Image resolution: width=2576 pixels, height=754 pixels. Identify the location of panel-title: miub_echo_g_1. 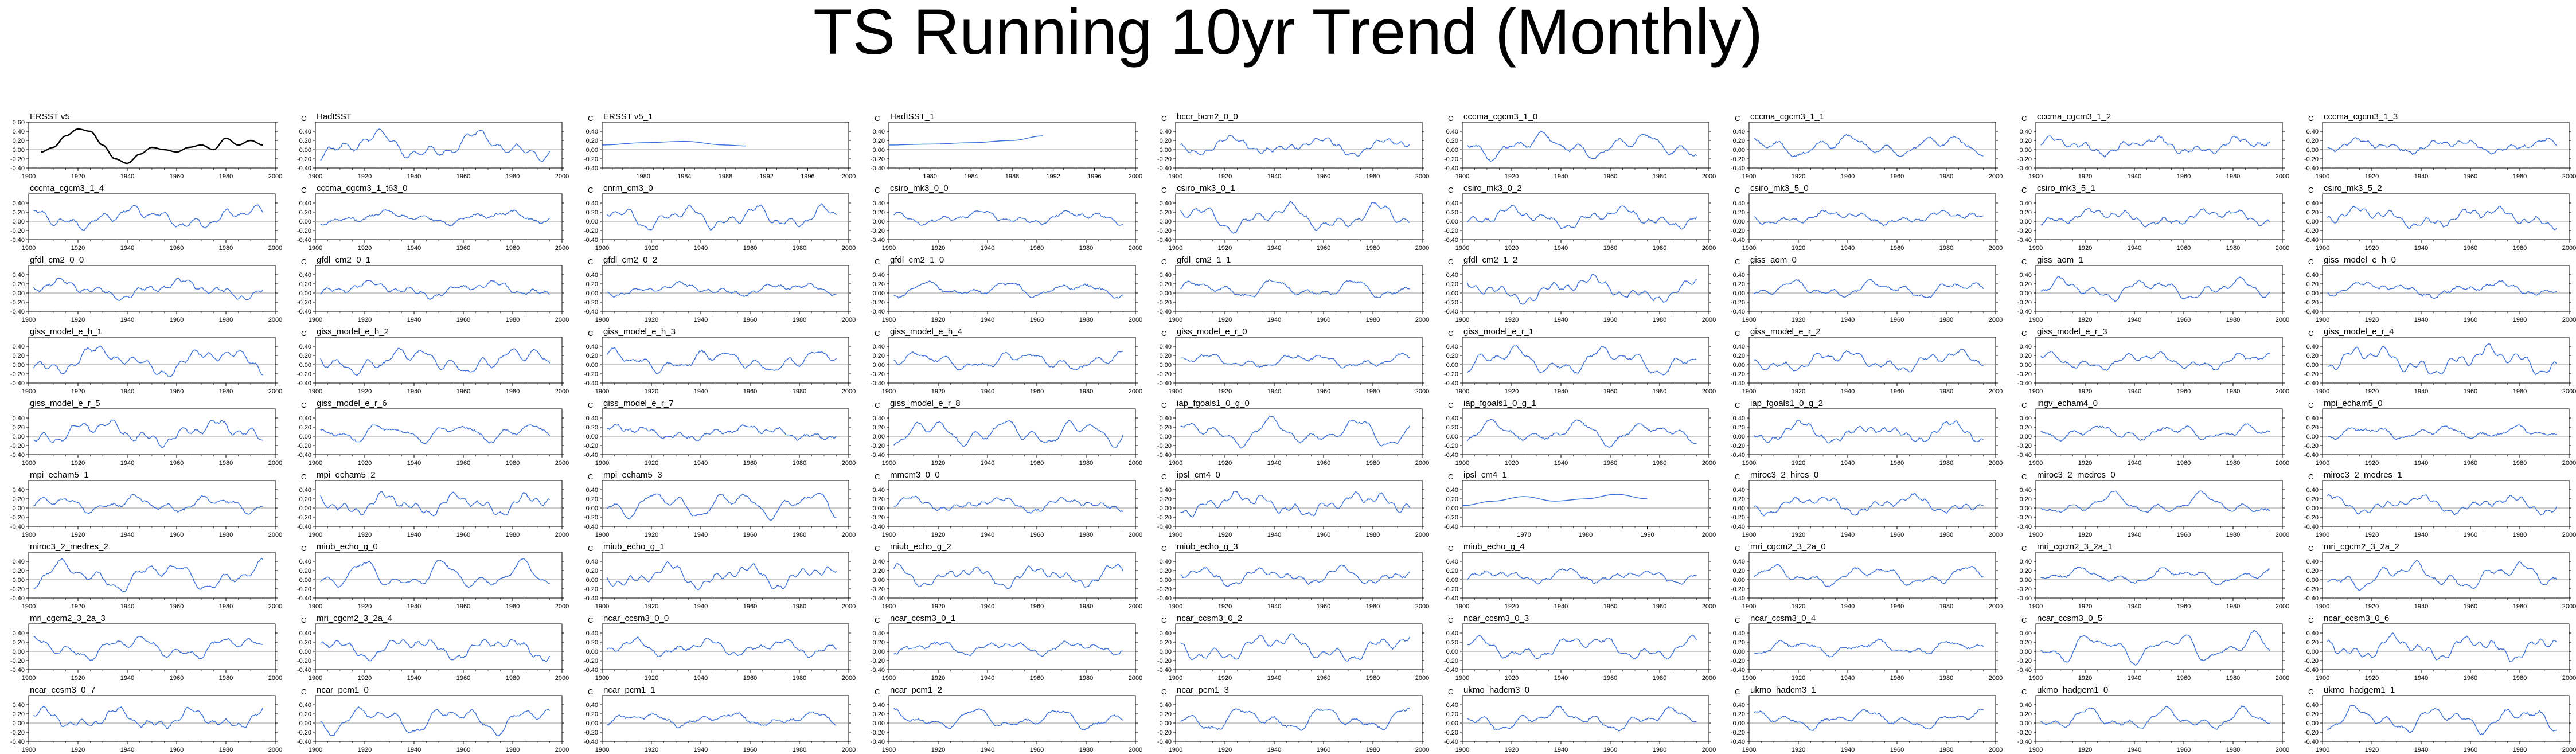
(634, 547).